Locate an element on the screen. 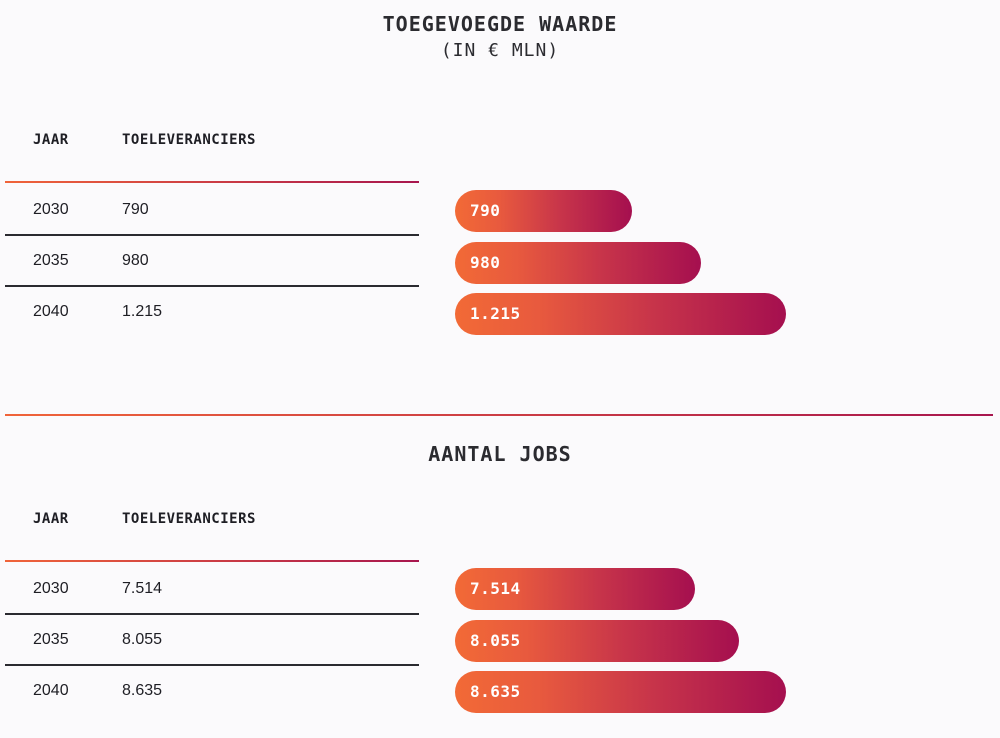  value-cell: 790 is located at coordinates (135, 209).